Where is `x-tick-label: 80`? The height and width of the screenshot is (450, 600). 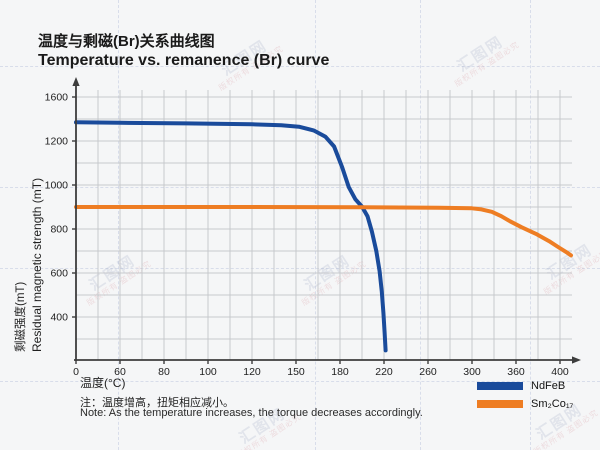
x-tick-label: 80 is located at coordinates (164, 372).